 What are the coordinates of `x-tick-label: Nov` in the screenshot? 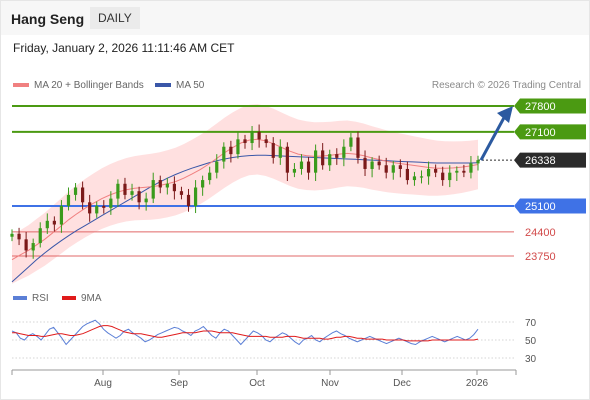 It's located at (330, 383).